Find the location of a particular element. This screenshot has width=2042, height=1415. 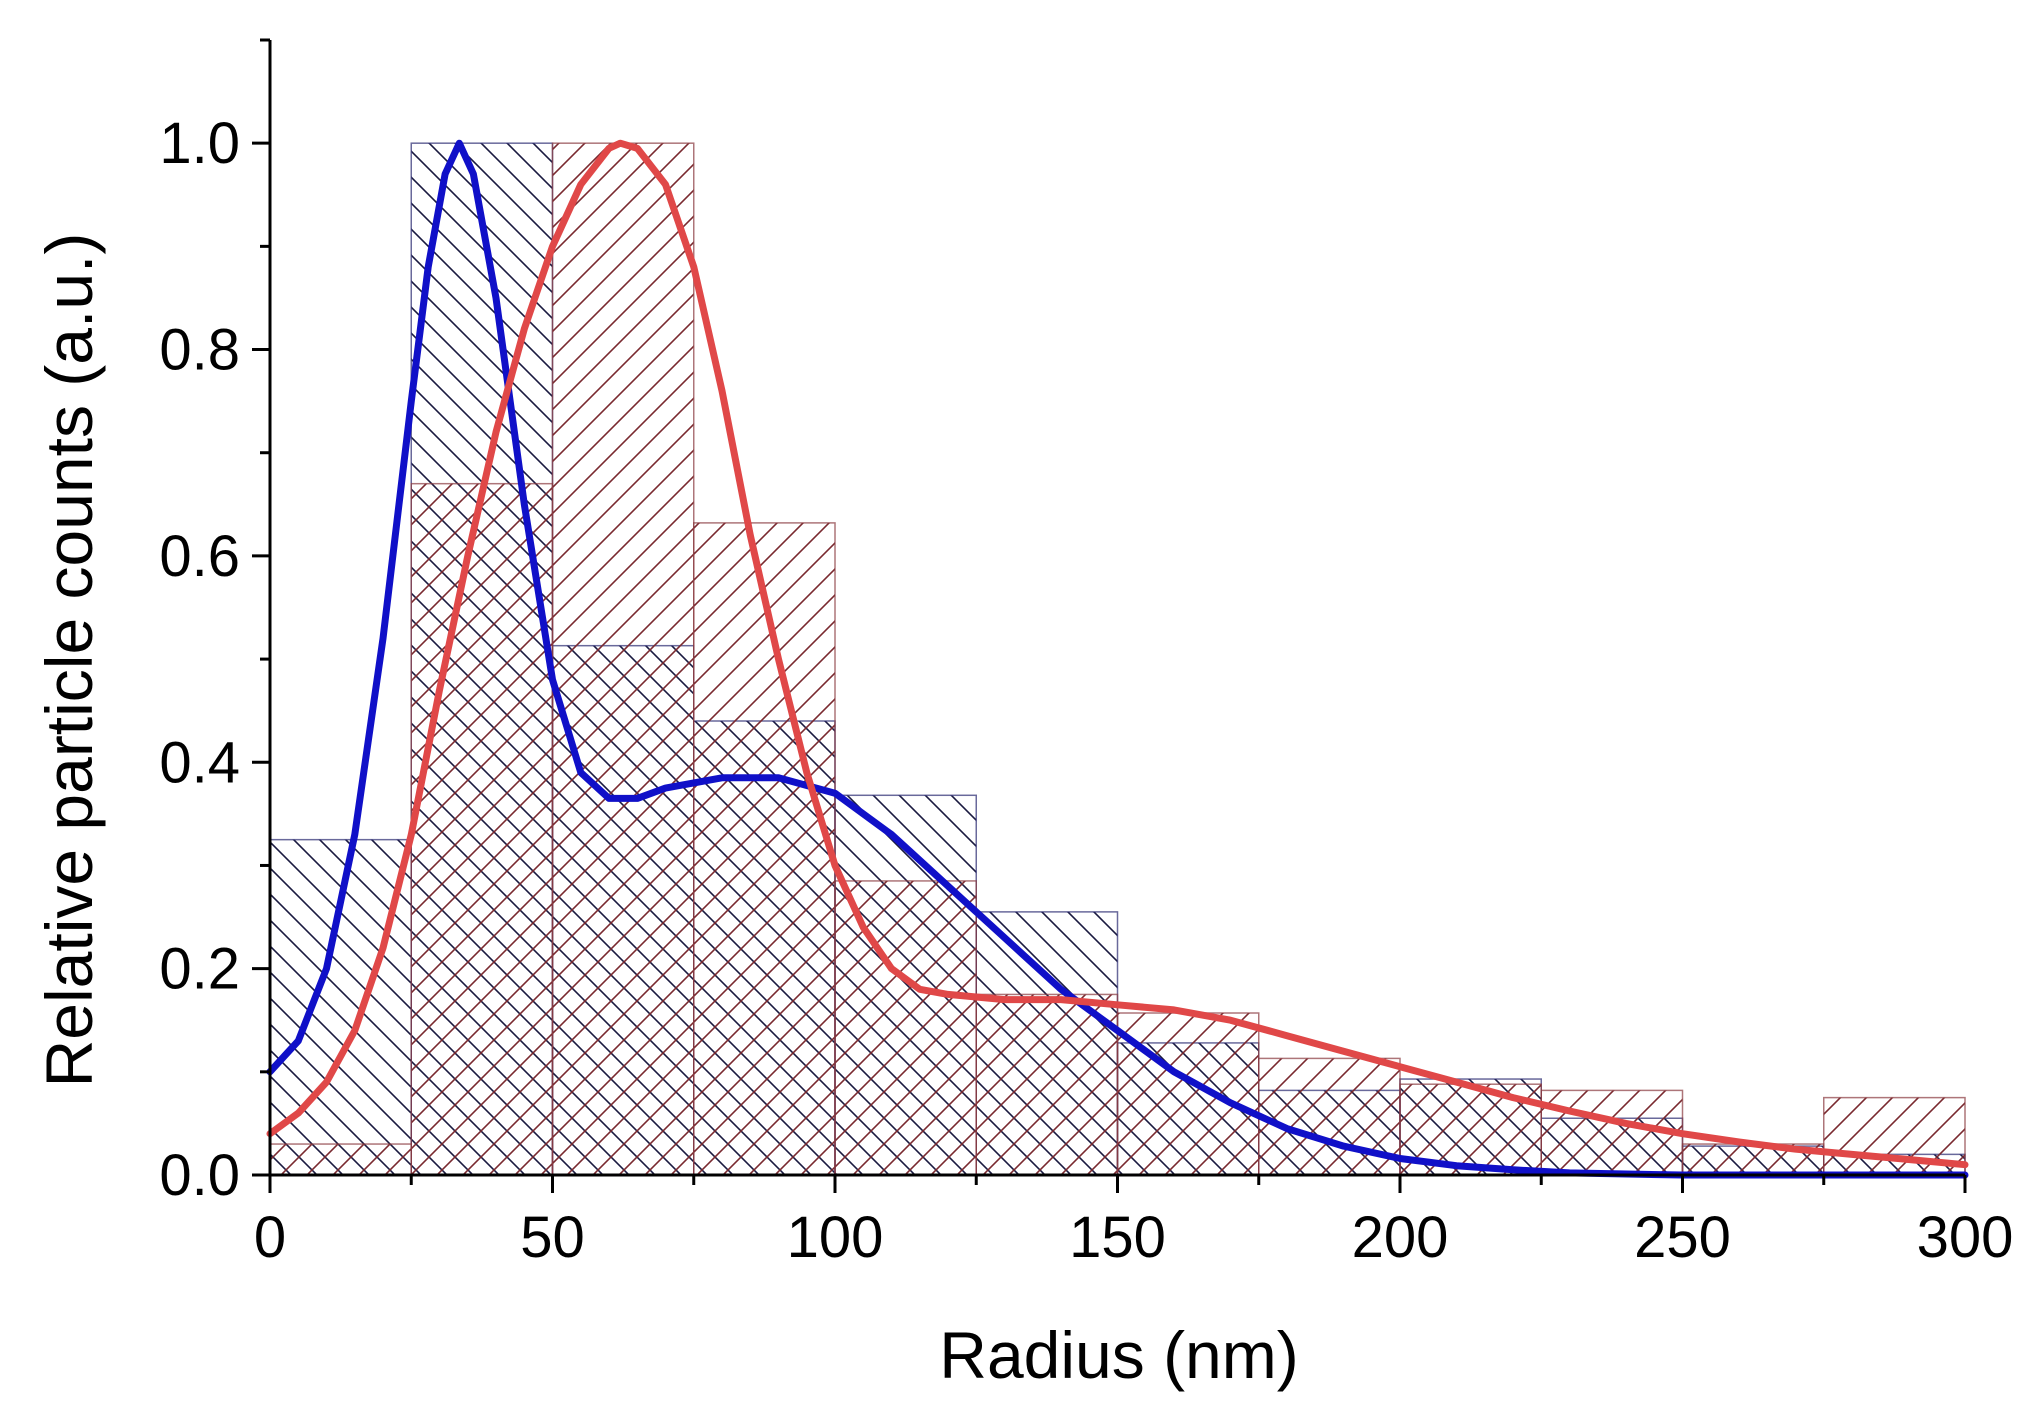

y-tick-labels: 0.0 0.2 0.4 0.6 0.8 1.0 is located at coordinates (199, 659).